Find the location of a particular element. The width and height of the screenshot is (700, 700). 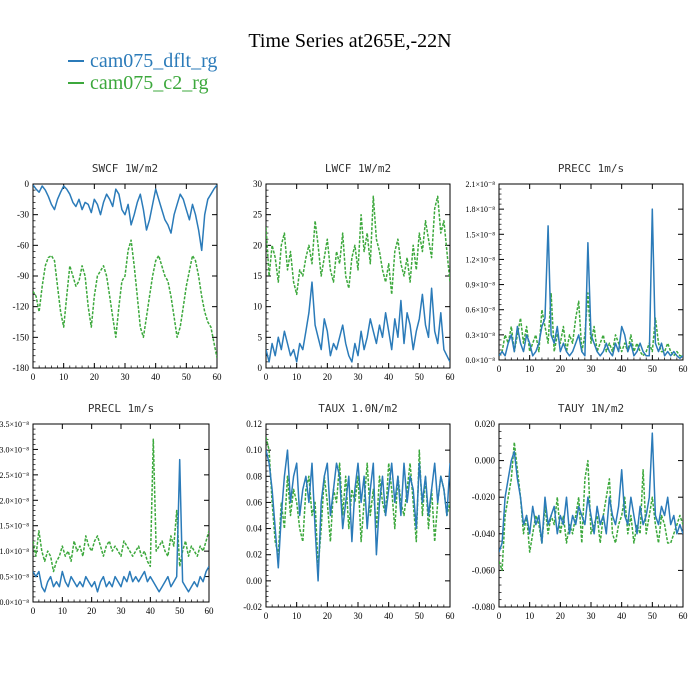

legend-label-dflt: cam075_dflt_rg is located at coordinates (154, 60).